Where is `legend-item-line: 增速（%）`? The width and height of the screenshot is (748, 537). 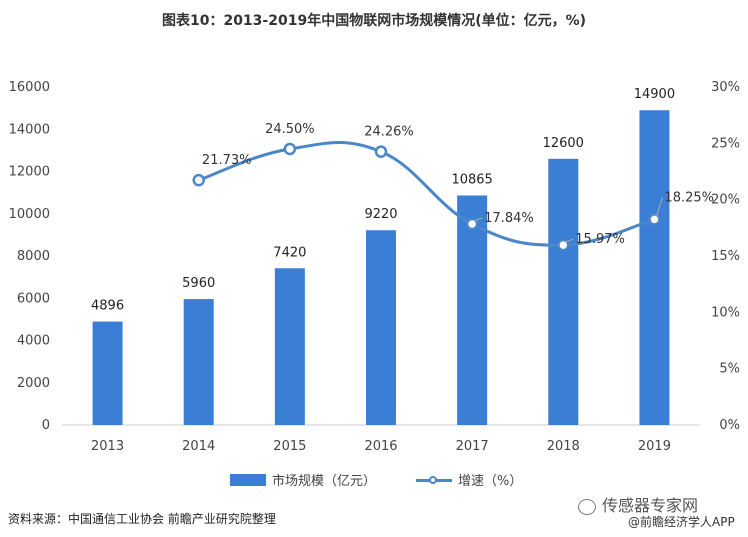
legend-item-line: 增速（%） is located at coordinates (469, 479).